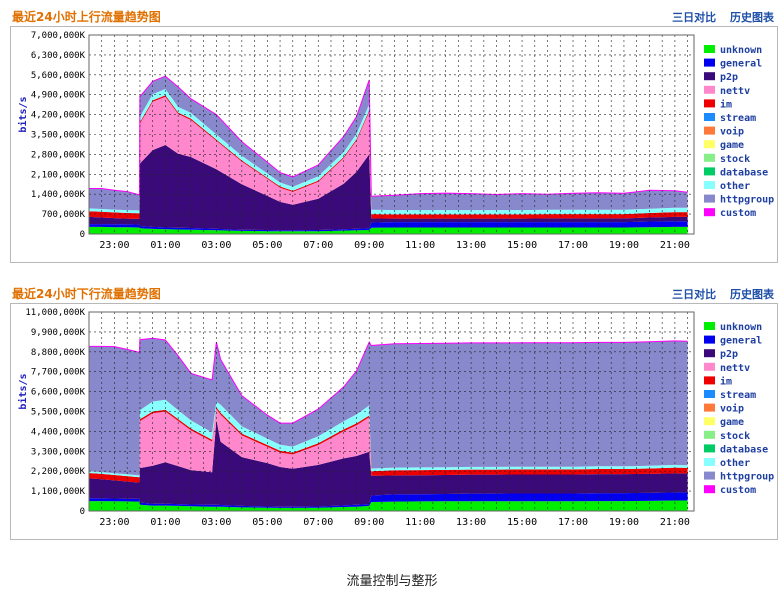 The image size is (784, 604). What do you see at coordinates (741, 327) in the screenshot?
I see `legend-label-unknown: unknown` at bounding box center [741, 327].